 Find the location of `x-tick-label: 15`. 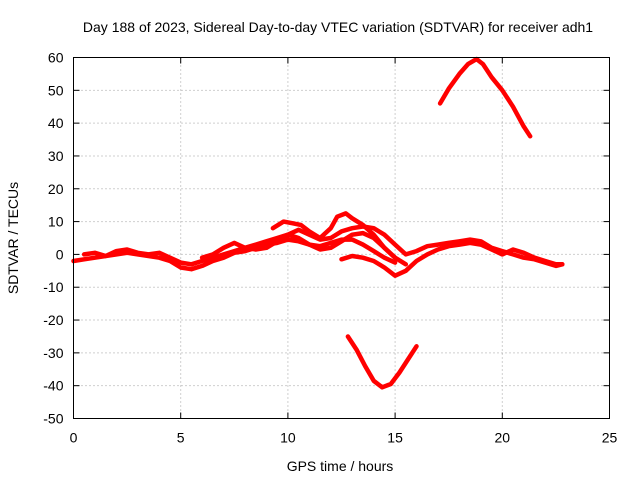

x-tick-label: 15 is located at coordinates (395, 438).